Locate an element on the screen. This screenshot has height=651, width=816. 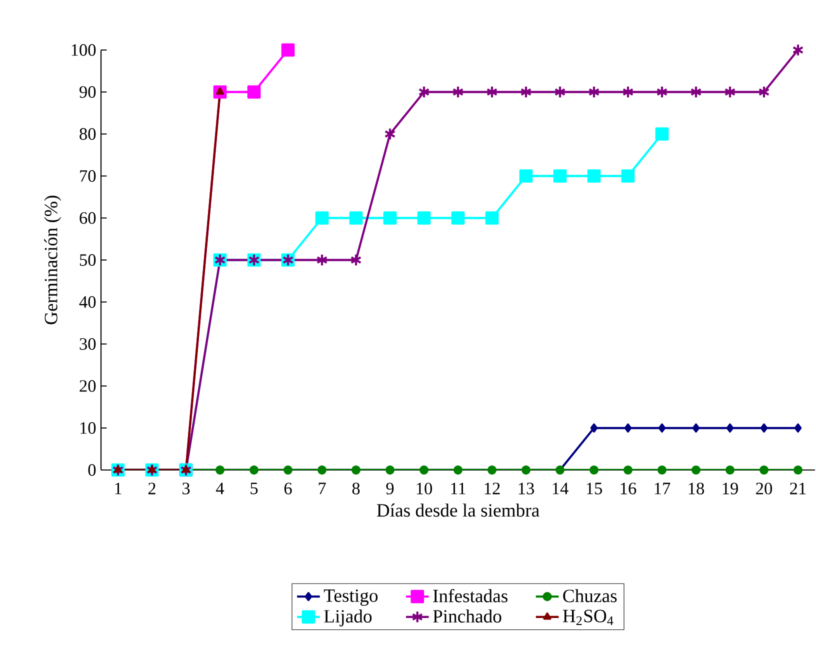
x-tick-label: 13 is located at coordinates (526, 488).